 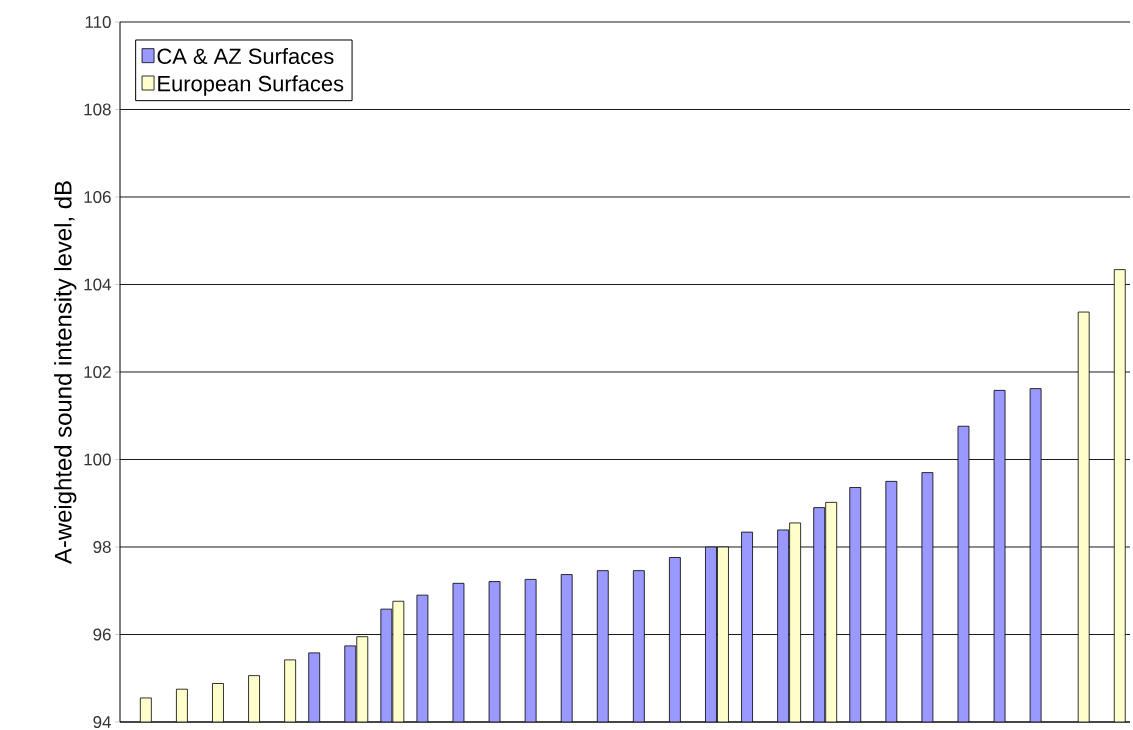 What do you see at coordinates (65, 373) in the screenshot?
I see `y-axis-title: A-weighted sound intensity level, dB` at bounding box center [65, 373].